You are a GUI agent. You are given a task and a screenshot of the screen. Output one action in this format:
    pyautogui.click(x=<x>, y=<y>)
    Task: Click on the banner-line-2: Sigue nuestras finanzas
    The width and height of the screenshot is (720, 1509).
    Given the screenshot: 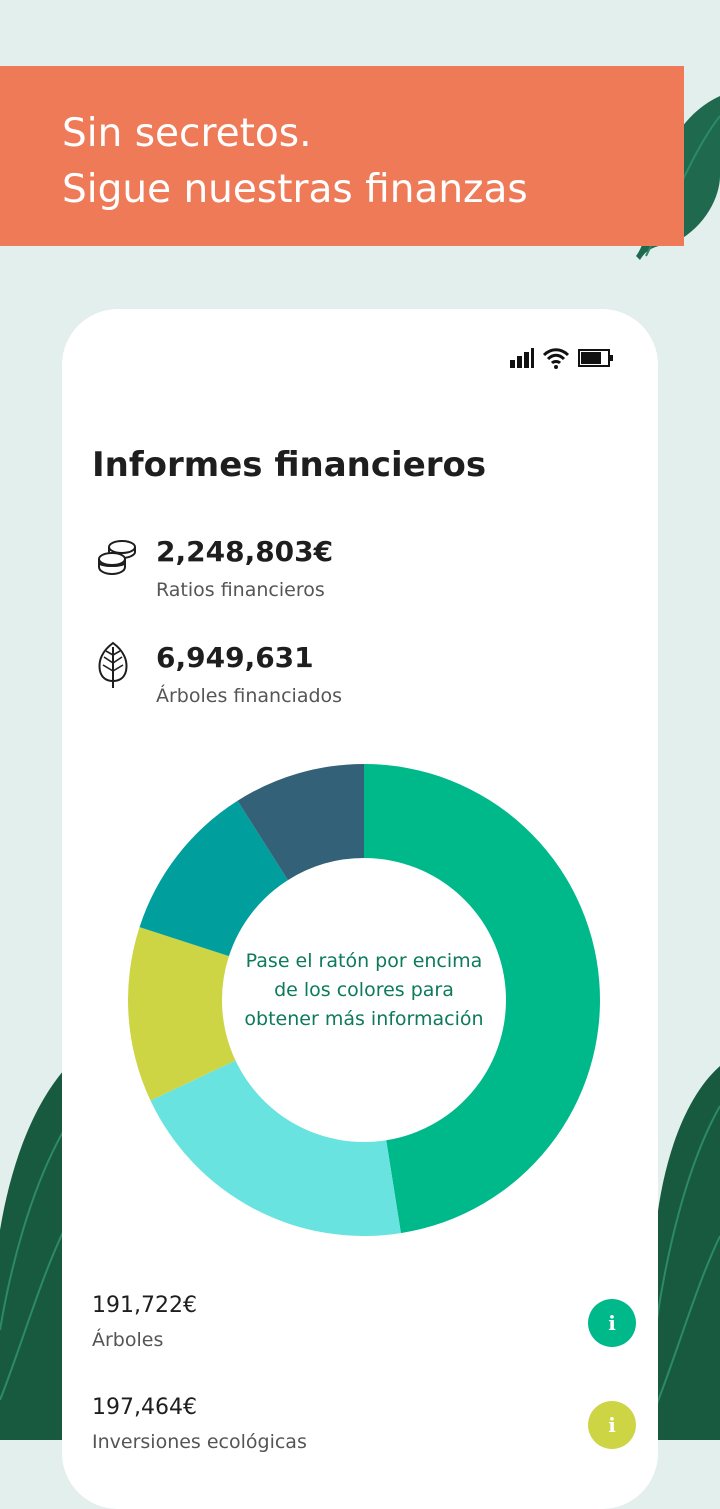 What is the action you would take?
    pyautogui.click(x=295, y=189)
    